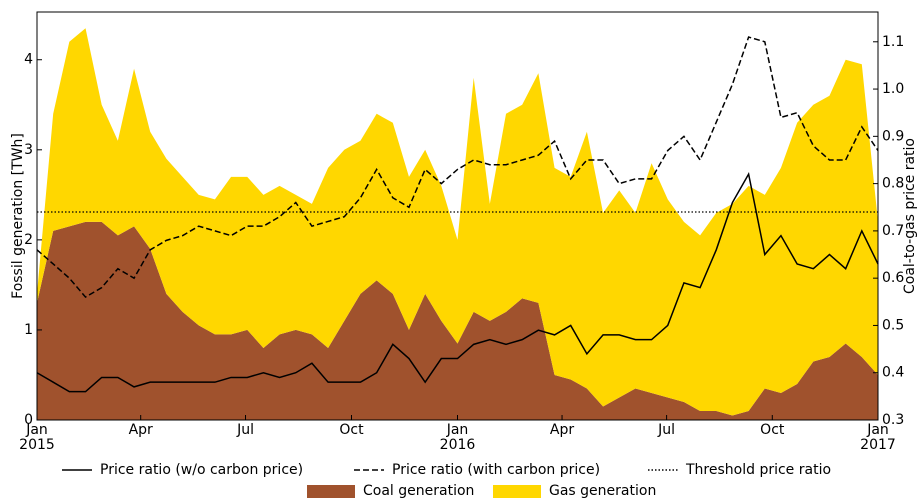  What do you see at coordinates (893, 420) in the screenshot?
I see `y2-tick-label: 0.3` at bounding box center [893, 420].